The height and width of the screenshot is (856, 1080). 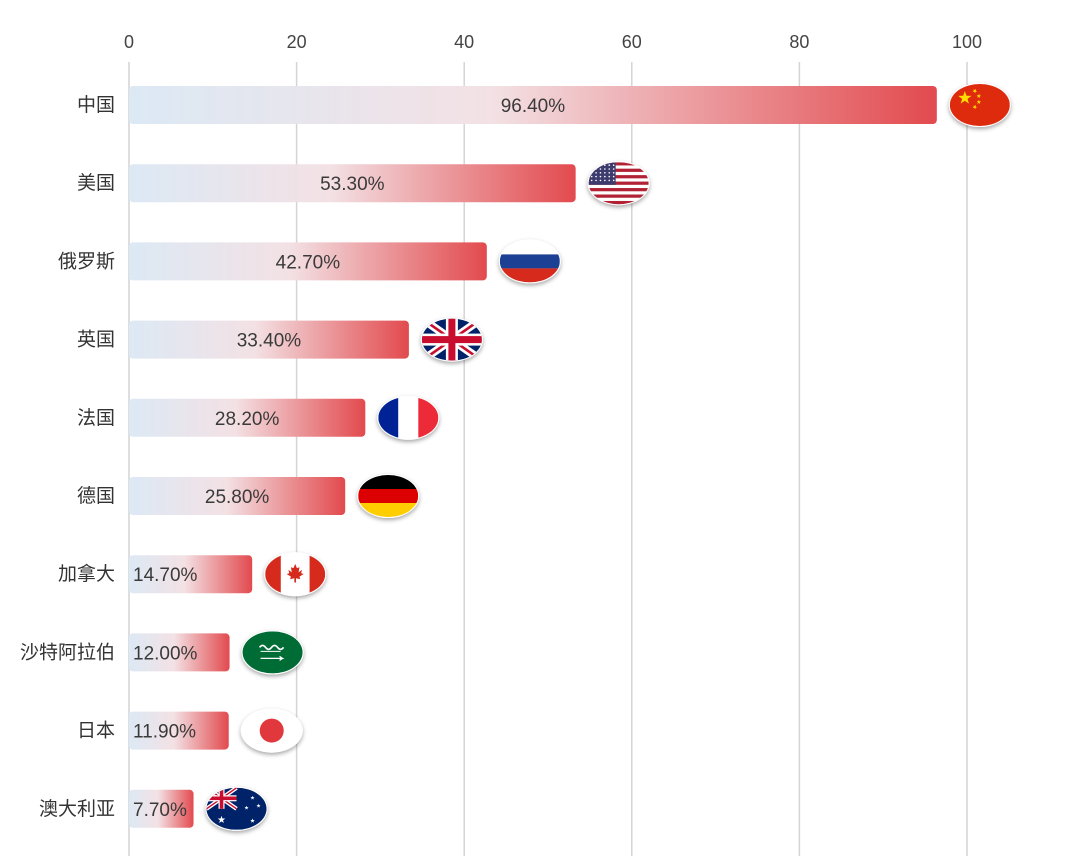 What do you see at coordinates (297, 42) in the screenshot?
I see `x-tick-label: 20` at bounding box center [297, 42].